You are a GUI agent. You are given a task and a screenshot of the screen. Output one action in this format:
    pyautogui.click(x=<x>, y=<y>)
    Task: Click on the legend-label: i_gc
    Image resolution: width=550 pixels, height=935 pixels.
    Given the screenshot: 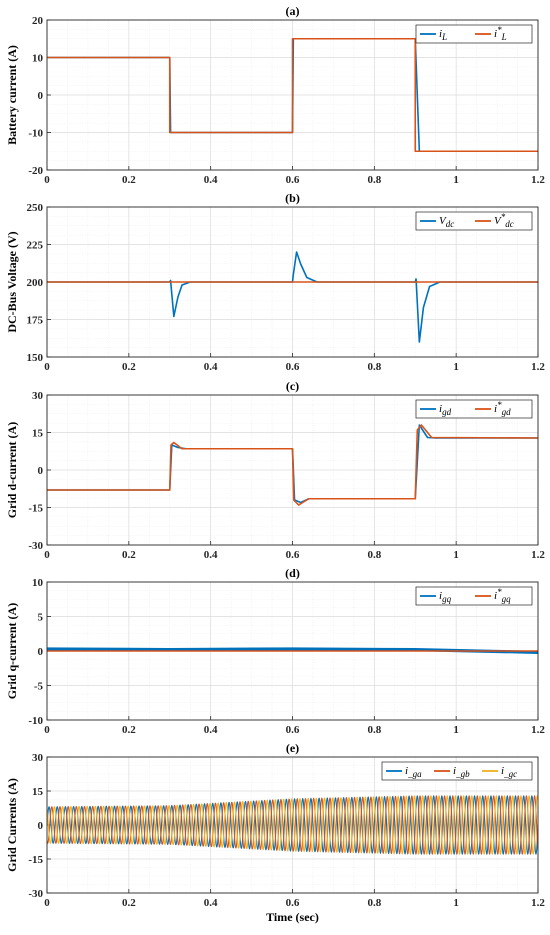 What is the action you would take?
    pyautogui.click(x=509, y=772)
    